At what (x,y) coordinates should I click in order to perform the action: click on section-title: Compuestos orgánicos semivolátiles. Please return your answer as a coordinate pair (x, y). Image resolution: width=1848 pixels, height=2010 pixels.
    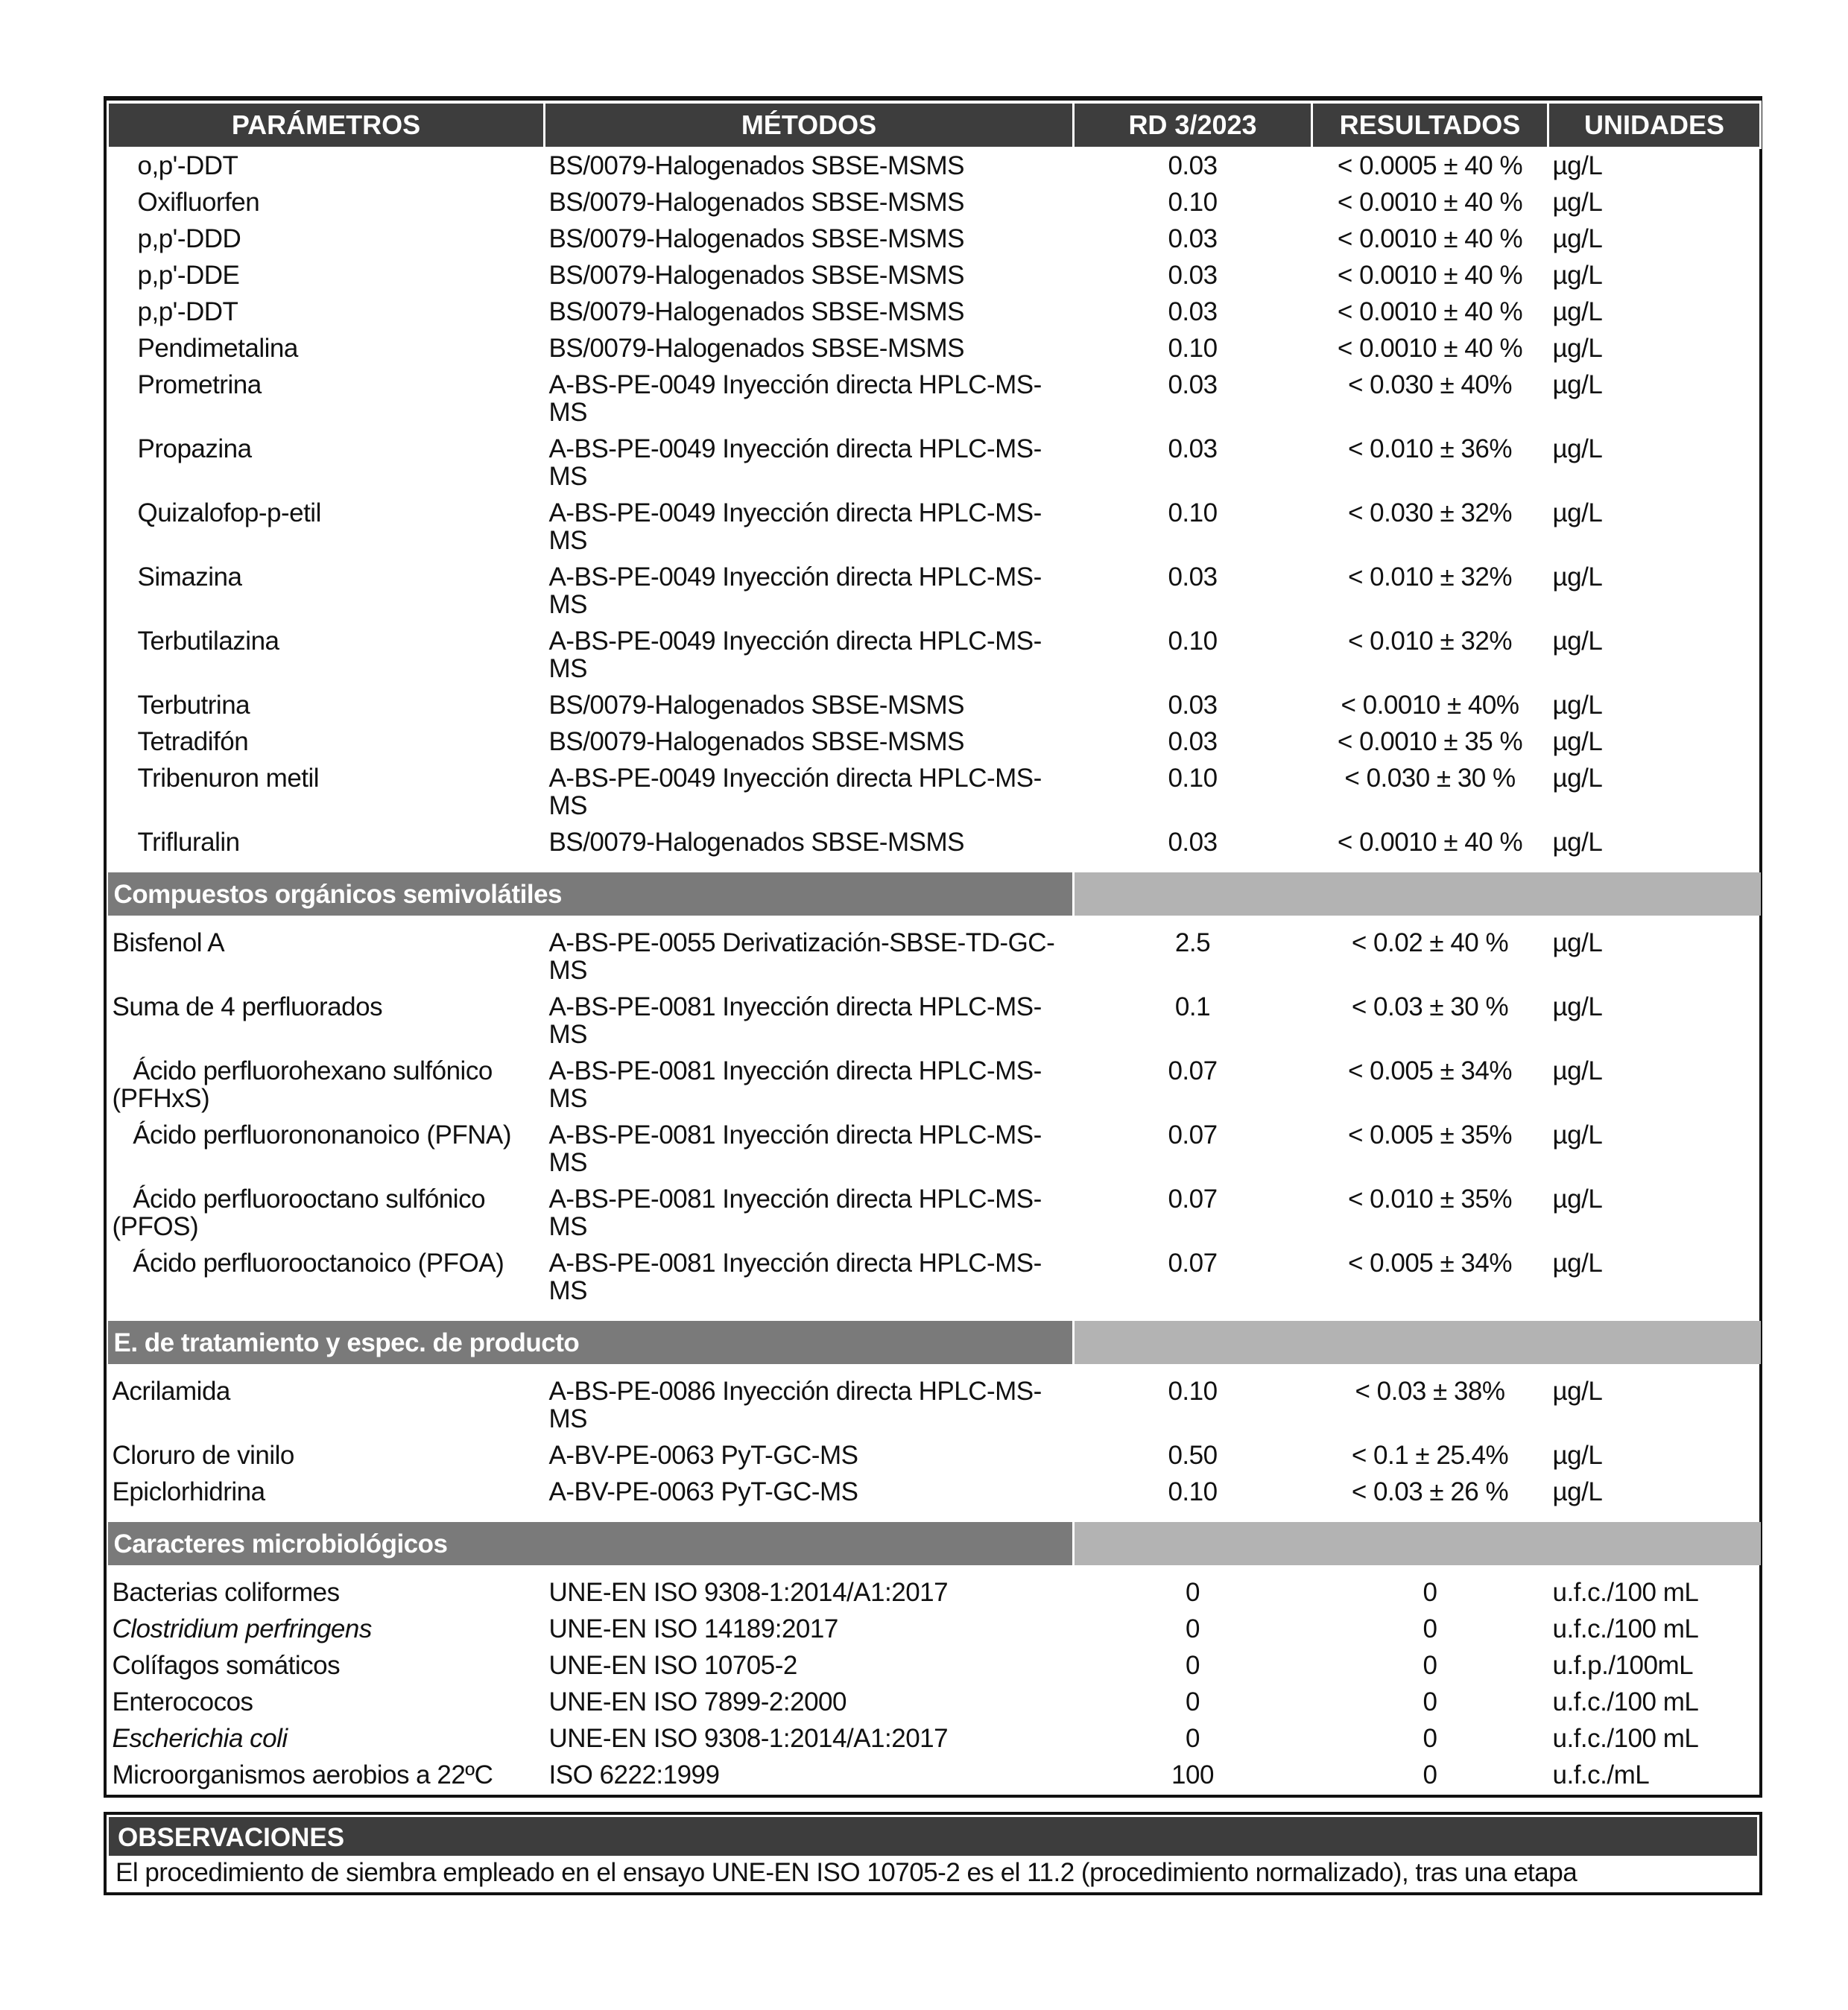
    Looking at the image, I should click on (591, 894).